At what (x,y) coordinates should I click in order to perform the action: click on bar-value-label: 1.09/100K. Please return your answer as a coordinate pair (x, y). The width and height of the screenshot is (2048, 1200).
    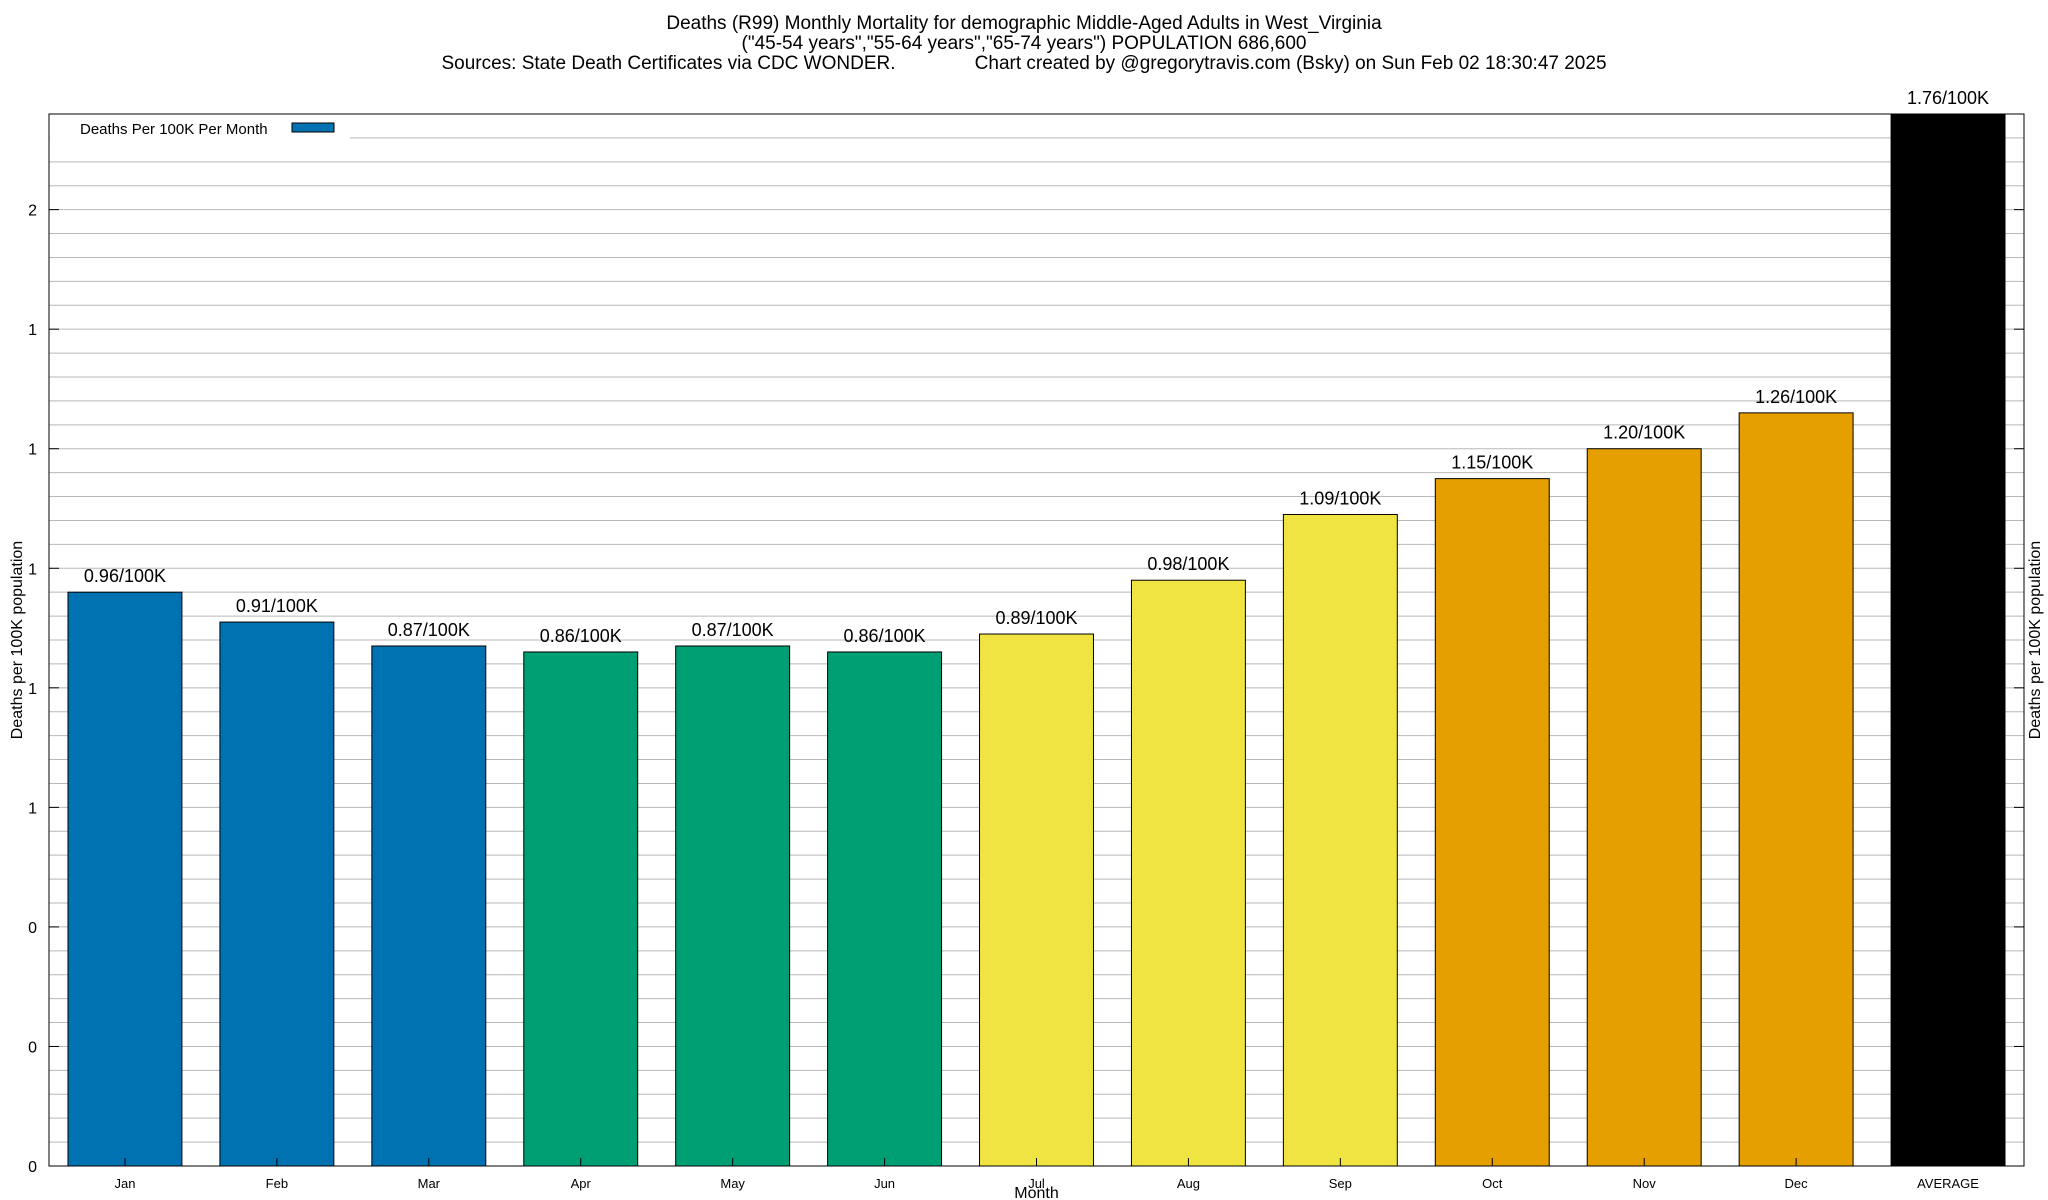
    Looking at the image, I should click on (1340, 498).